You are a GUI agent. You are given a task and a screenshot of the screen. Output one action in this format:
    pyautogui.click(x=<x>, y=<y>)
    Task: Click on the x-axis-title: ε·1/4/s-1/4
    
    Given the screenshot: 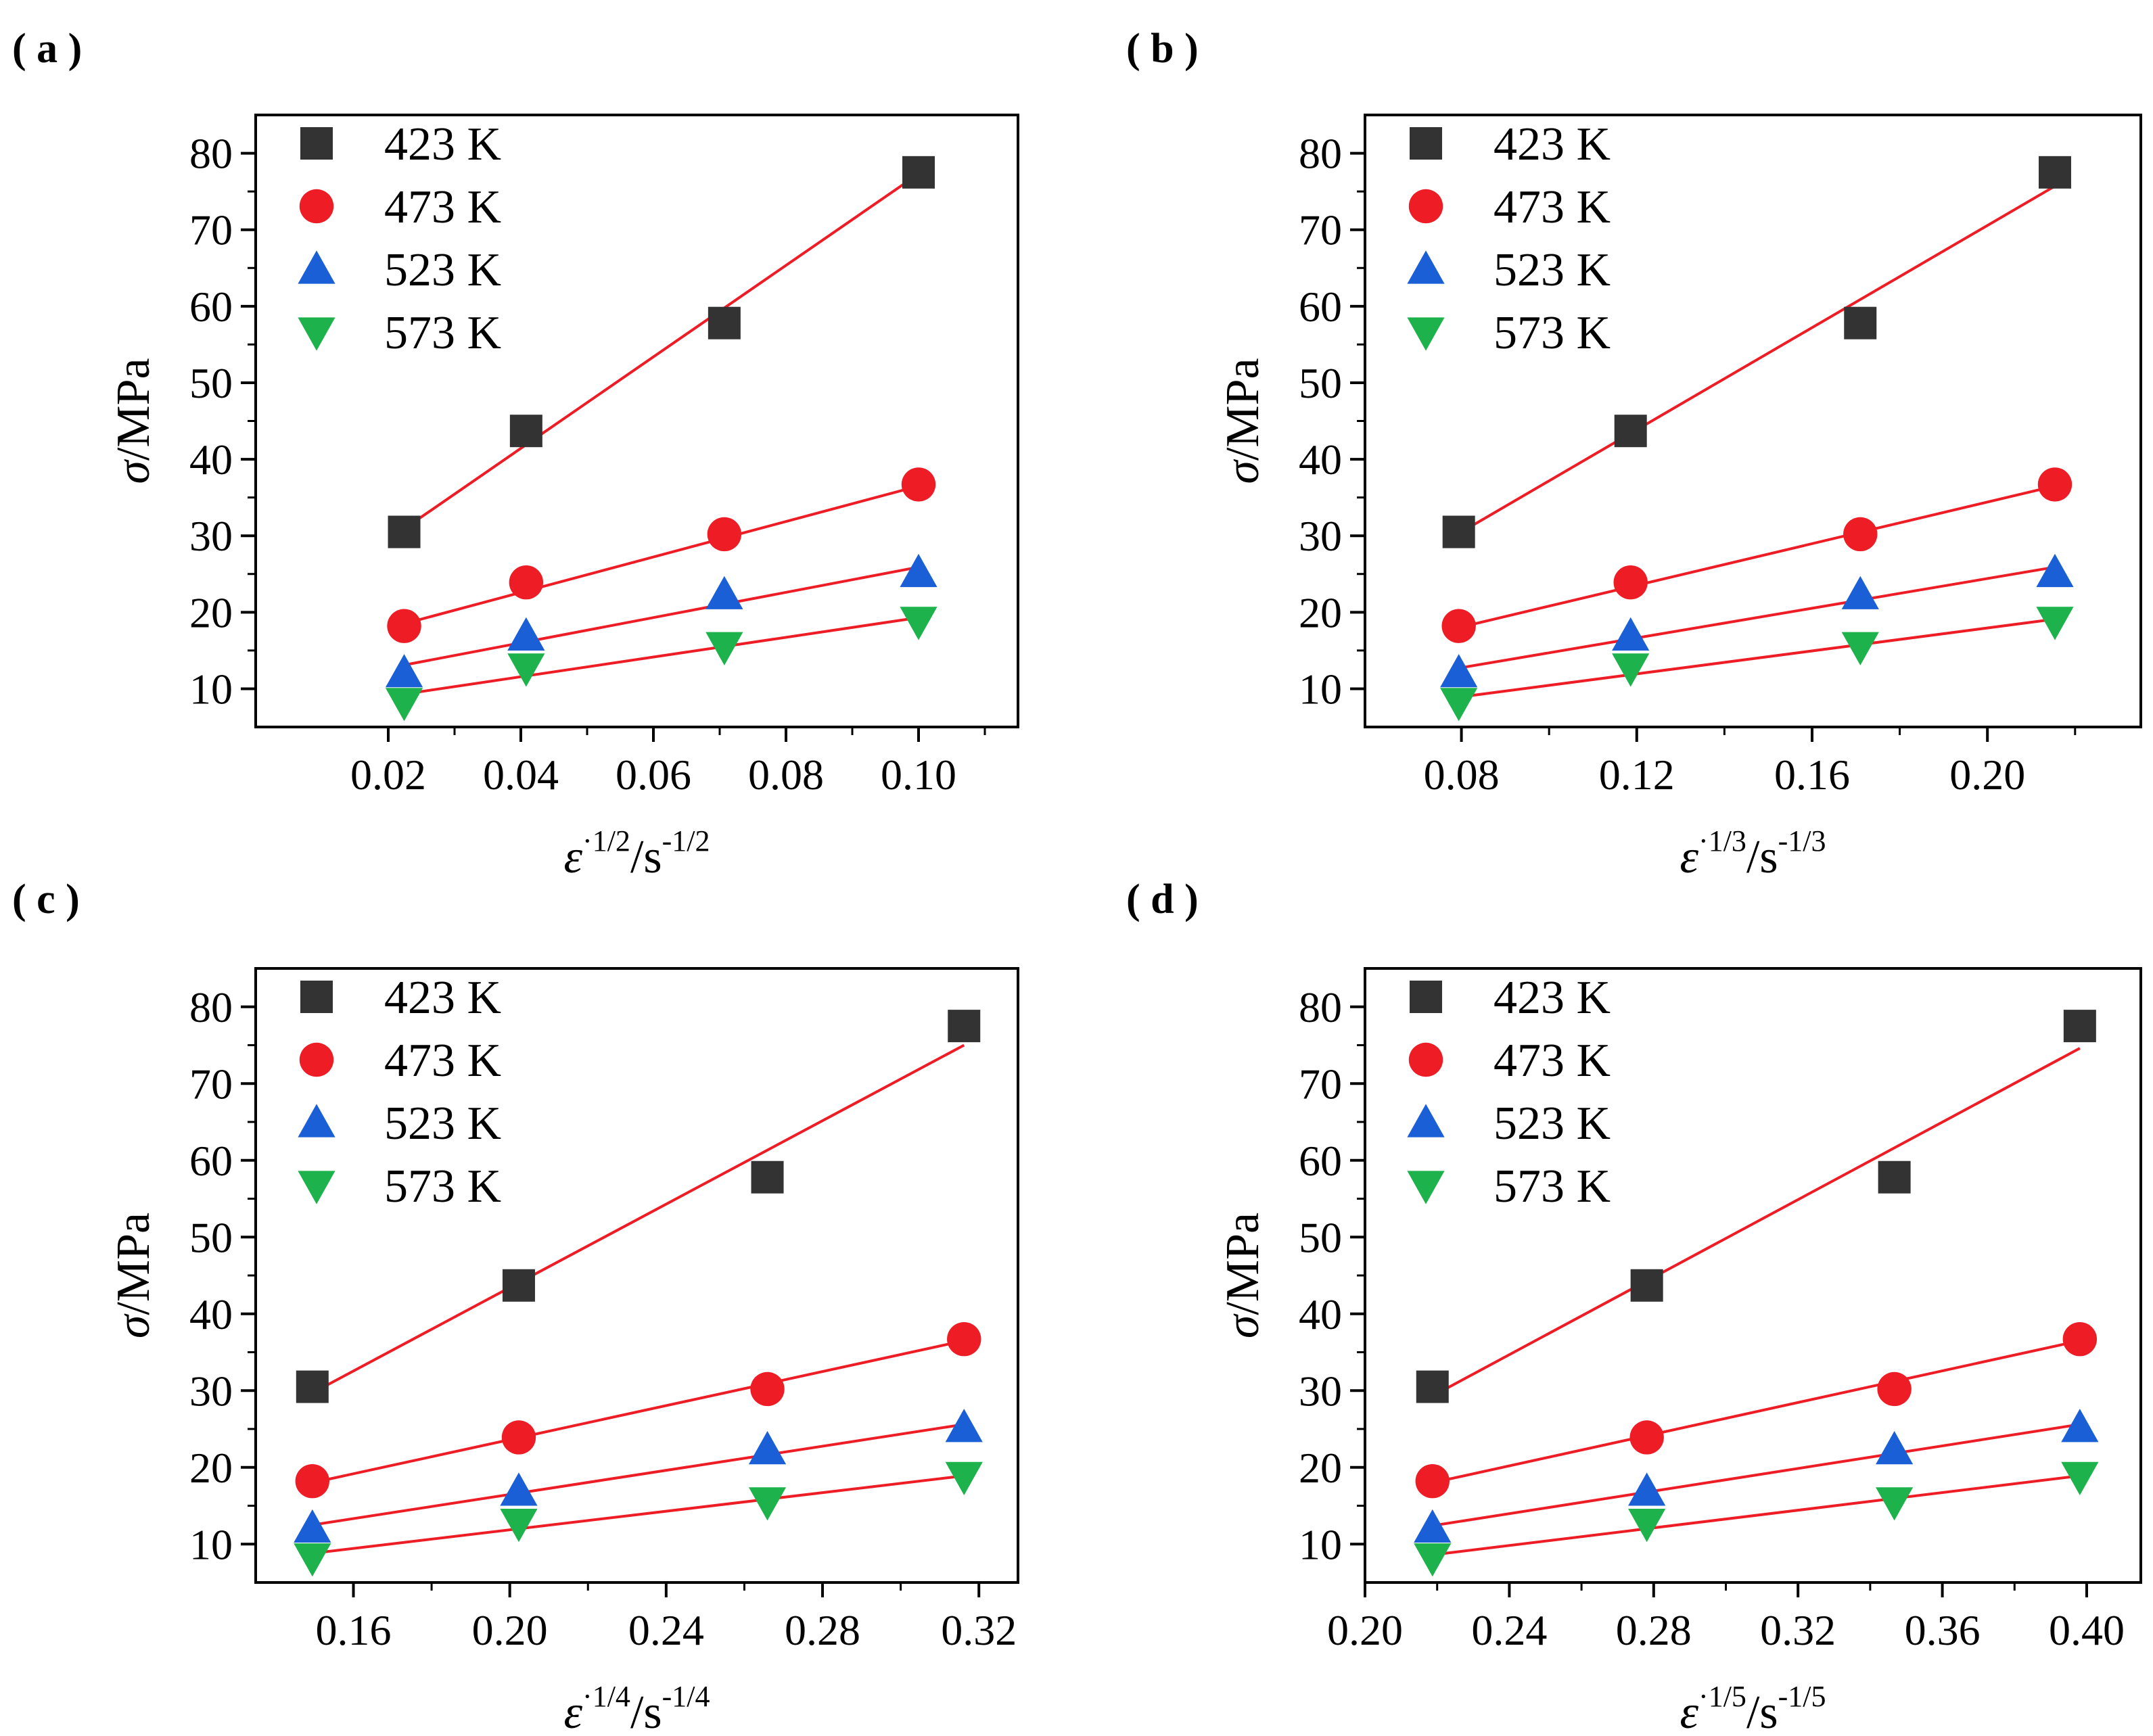 What is the action you would take?
    pyautogui.click(x=637, y=1708)
    